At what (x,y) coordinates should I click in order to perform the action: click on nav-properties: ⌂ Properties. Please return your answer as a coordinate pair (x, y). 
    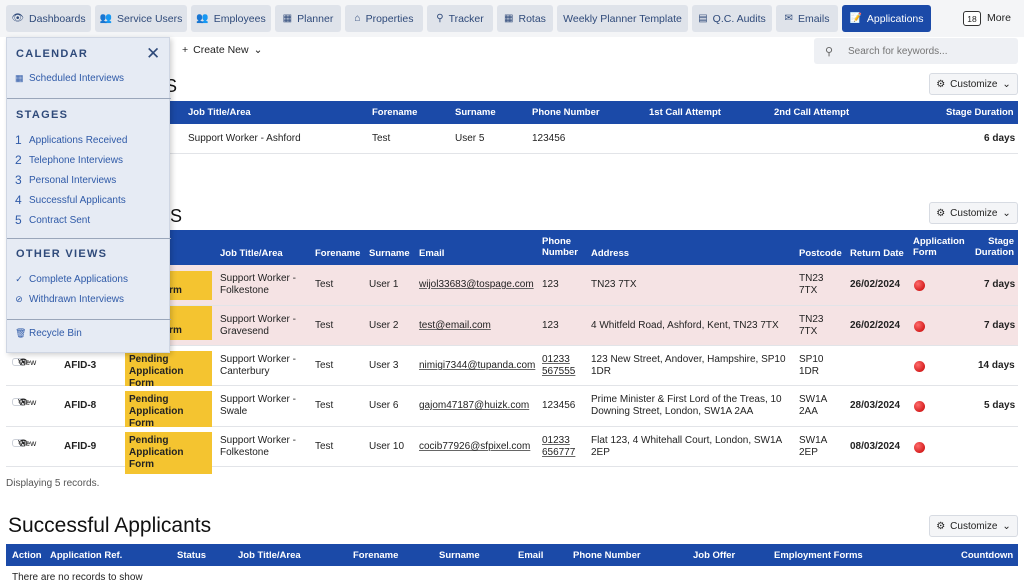
    Looking at the image, I should click on (384, 18).